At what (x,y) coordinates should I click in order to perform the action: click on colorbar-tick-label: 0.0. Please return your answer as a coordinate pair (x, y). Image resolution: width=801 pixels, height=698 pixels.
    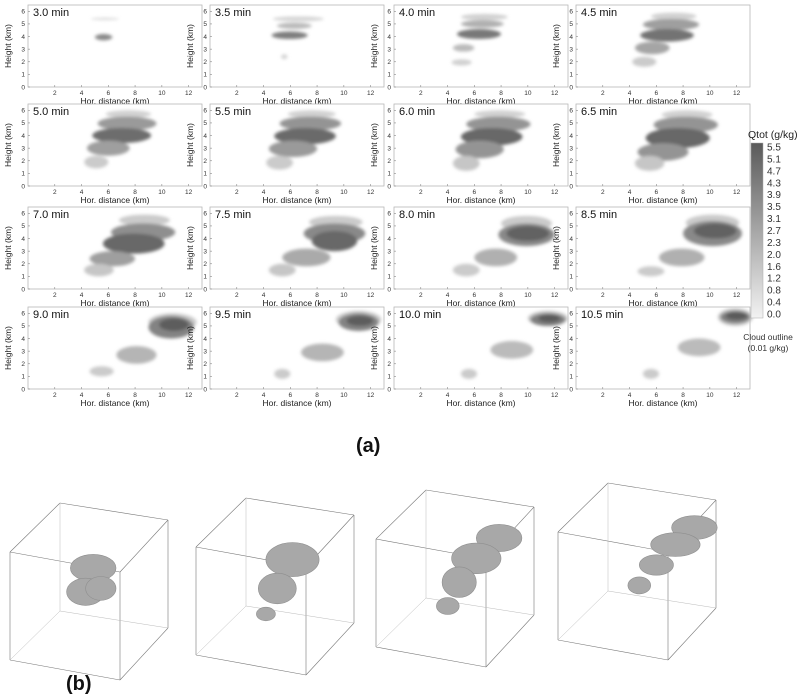
    Looking at the image, I should click on (774, 315).